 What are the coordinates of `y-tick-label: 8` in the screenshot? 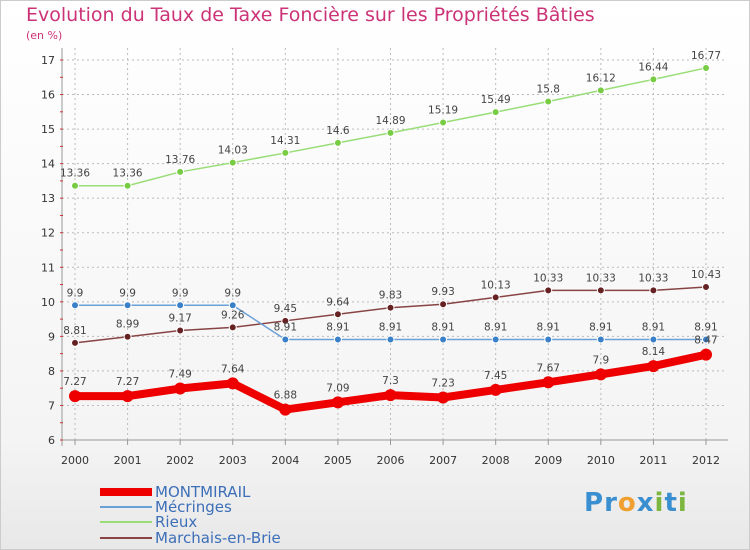 It's located at (51, 371).